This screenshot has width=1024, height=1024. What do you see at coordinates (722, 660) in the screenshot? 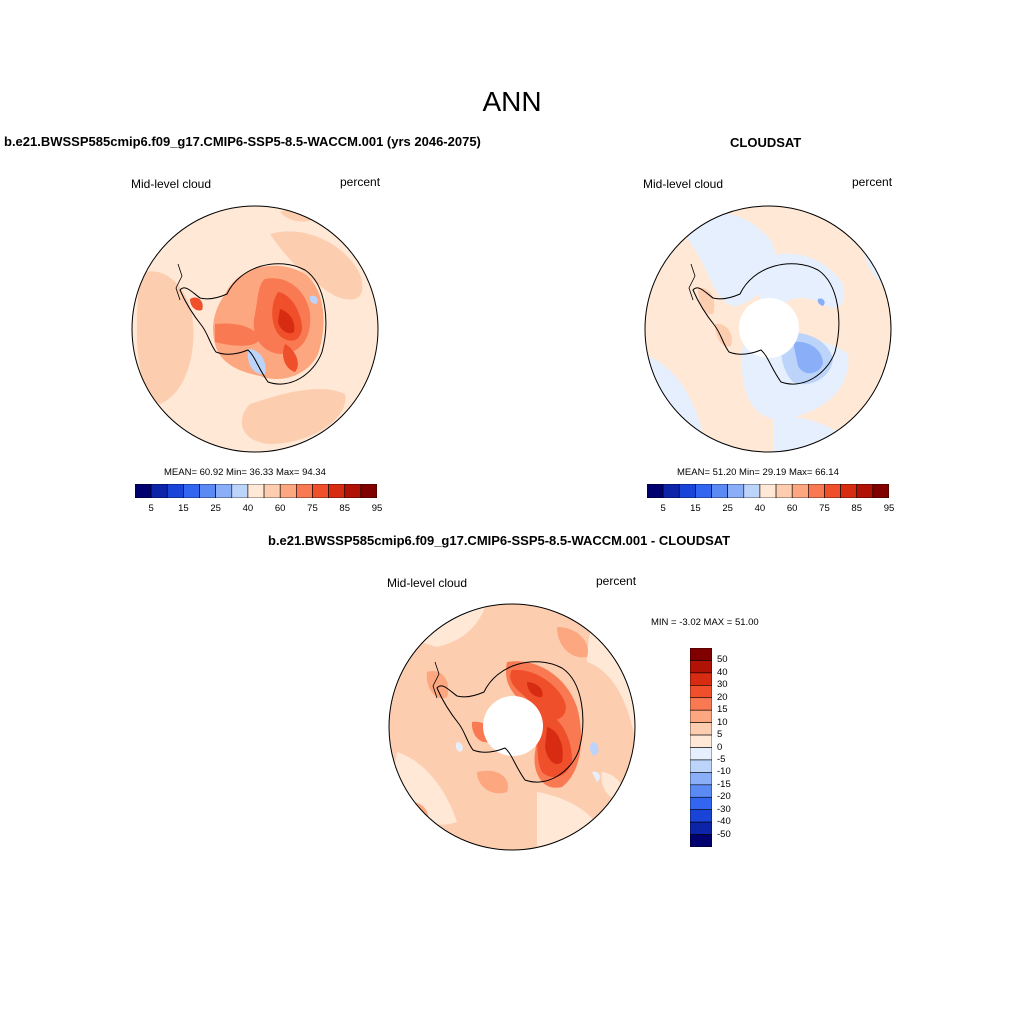
I see `colorbar-tick-label: 50` at bounding box center [722, 660].